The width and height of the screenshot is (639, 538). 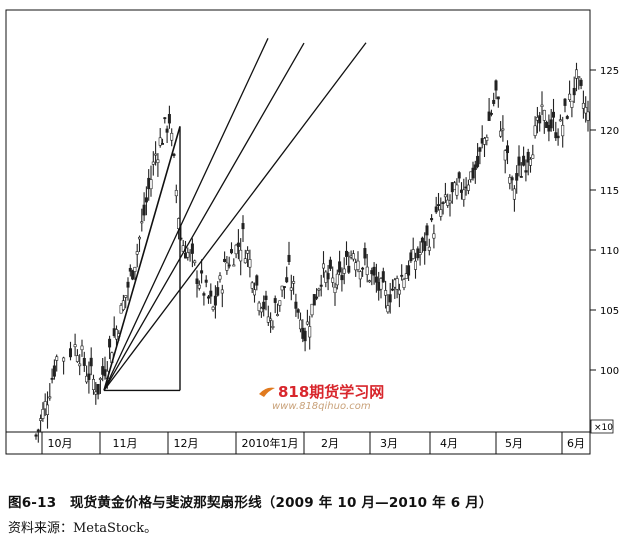 I want to click on fan-trend-line, so click(x=142, y=258).